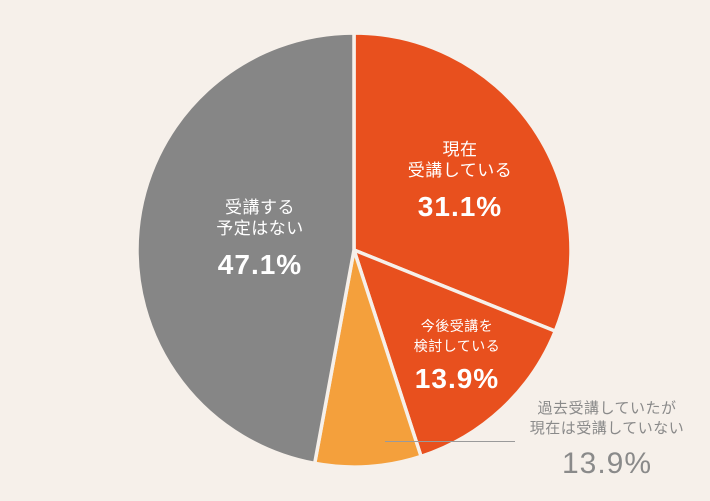  I want to click on label-currently-attending: 現在 受講している 31.1%, so click(460, 182).